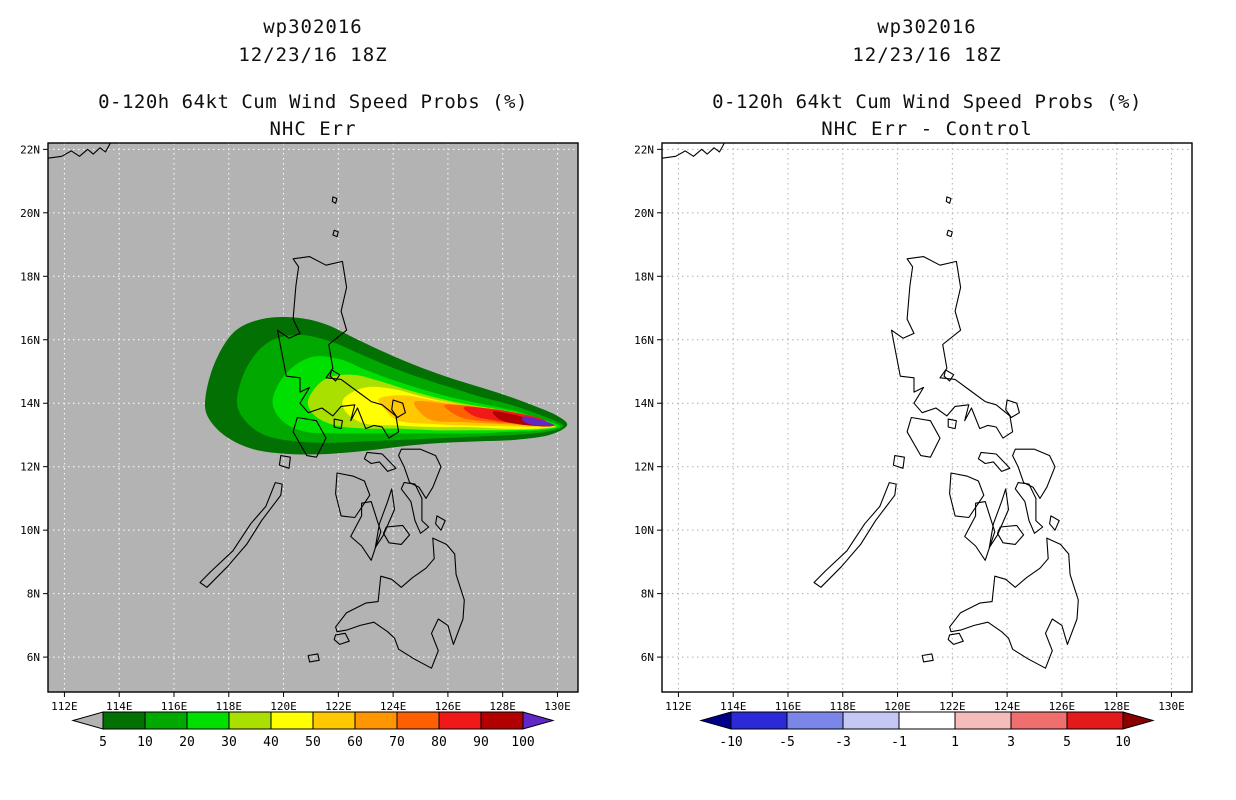  Describe the element at coordinates (899, 742) in the screenshot. I see `svg-text: -1` at that location.